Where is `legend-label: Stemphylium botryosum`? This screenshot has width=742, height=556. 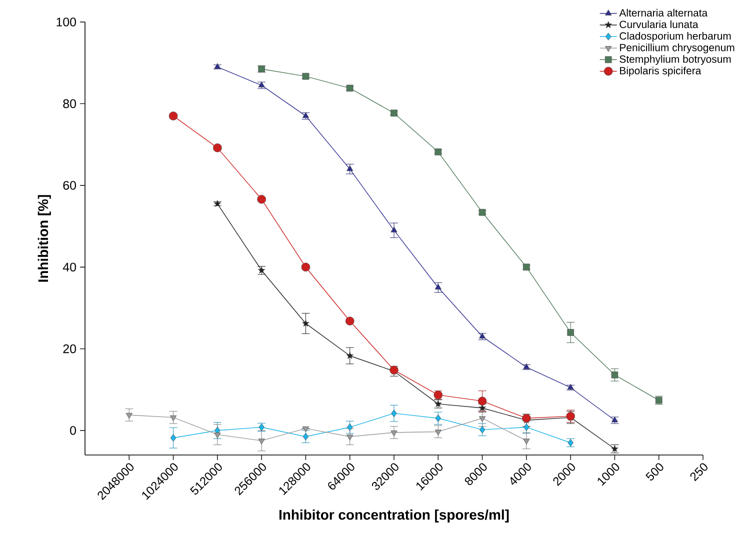
legend-label: Stemphylium botryosum is located at coordinates (675, 60).